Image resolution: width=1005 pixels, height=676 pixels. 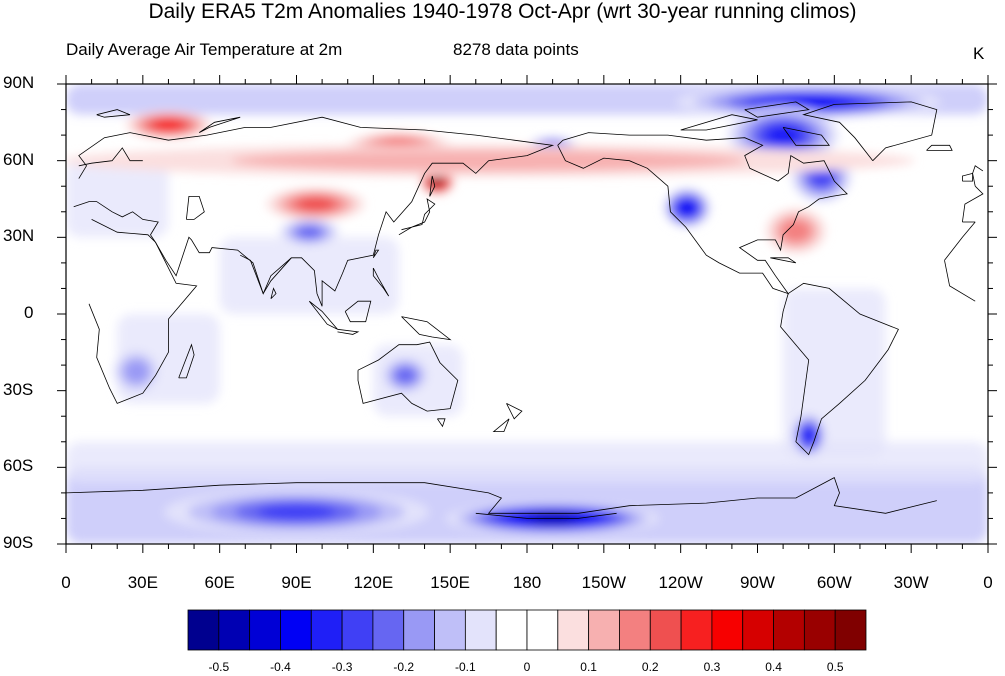 What do you see at coordinates (834, 582) in the screenshot?
I see `lon-label: 60W` at bounding box center [834, 582].